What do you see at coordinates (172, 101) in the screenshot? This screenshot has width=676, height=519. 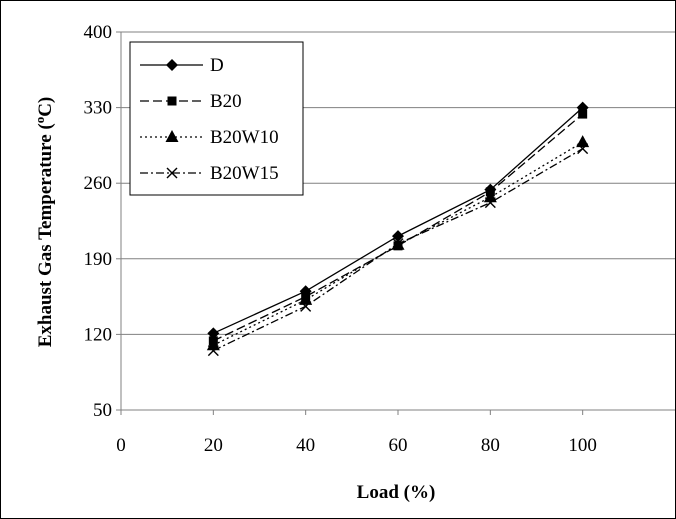 I see `legend-marker-b20` at bounding box center [172, 101].